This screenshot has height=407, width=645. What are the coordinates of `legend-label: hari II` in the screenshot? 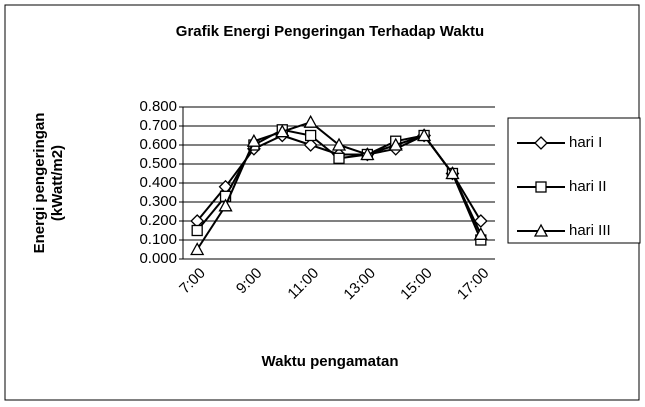 It's located at (588, 186).